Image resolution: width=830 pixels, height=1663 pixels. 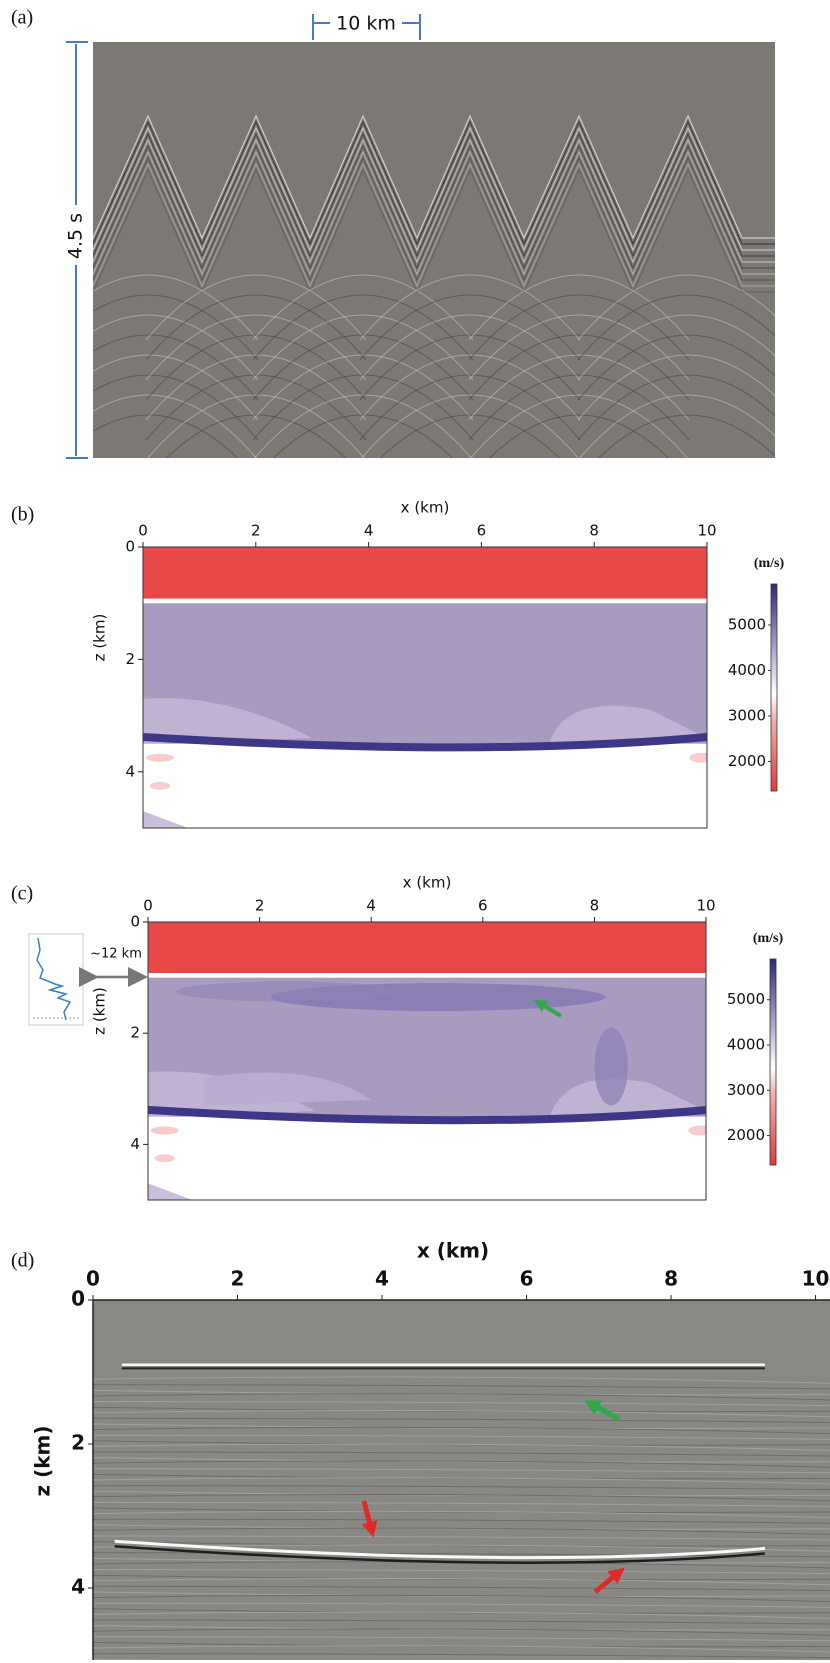 I want to click on interface, so click(x=425, y=601).